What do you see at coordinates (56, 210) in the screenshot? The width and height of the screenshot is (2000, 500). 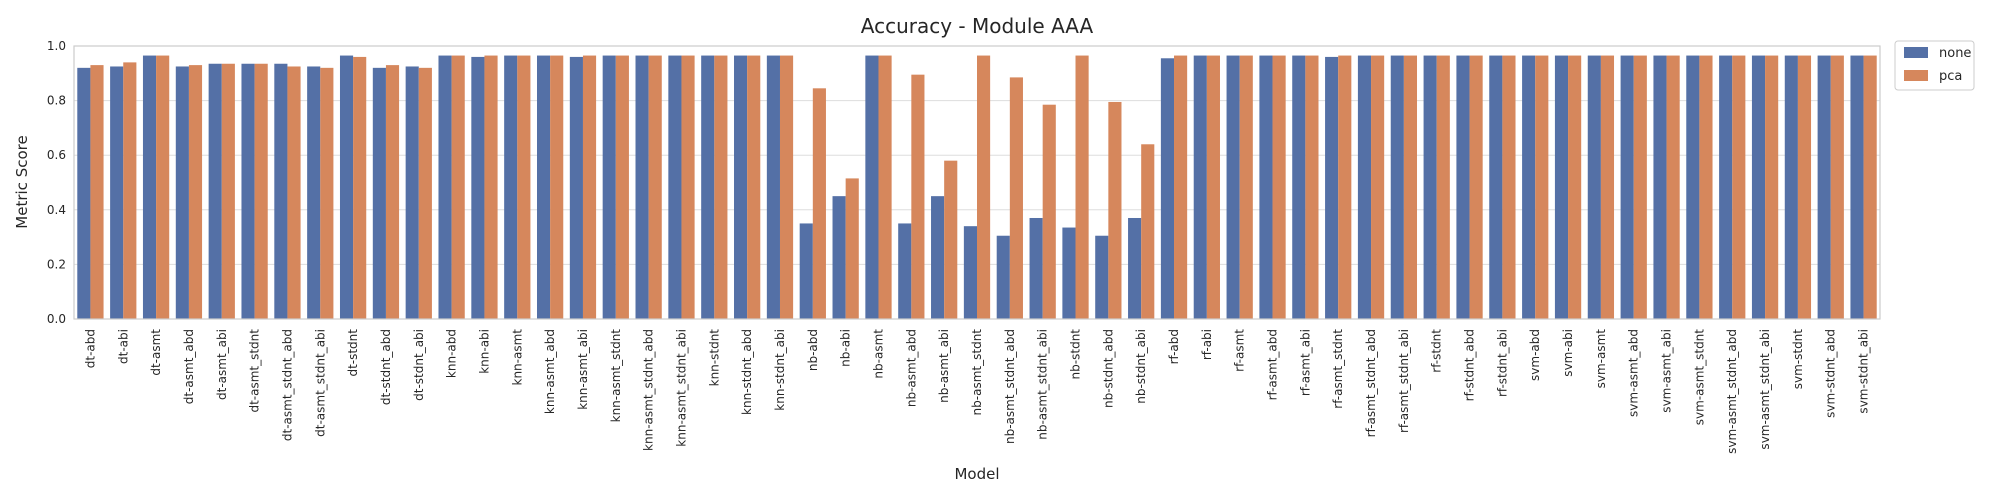 I see `y-tick-label: 0.4` at bounding box center [56, 210].